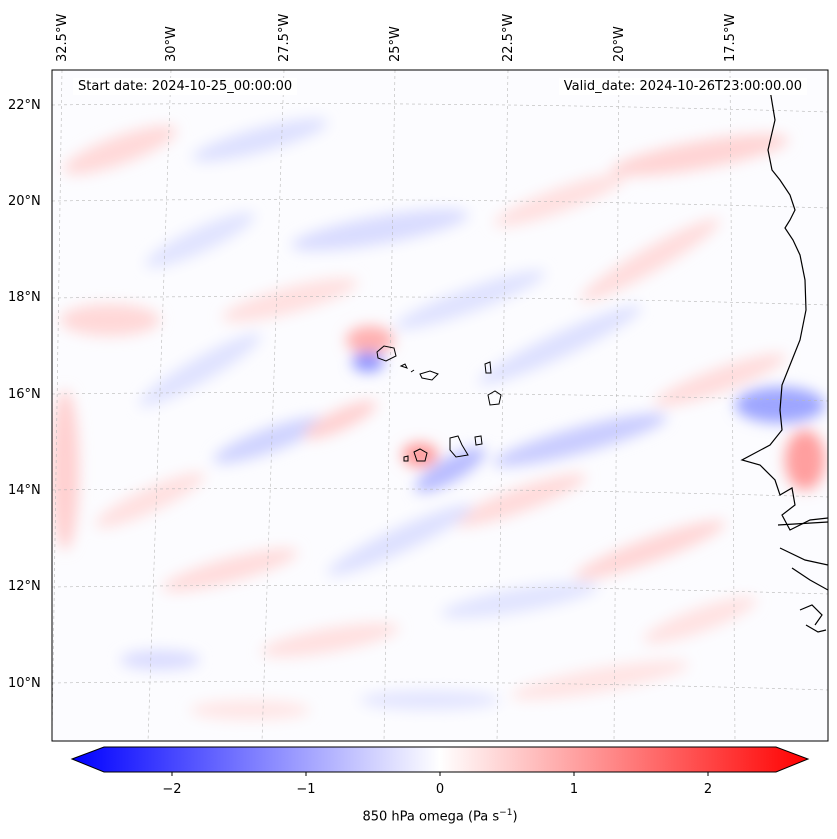 This screenshot has width=837, height=839. Describe the element at coordinates (406, 458) in the screenshot. I see `island-brava` at that location.